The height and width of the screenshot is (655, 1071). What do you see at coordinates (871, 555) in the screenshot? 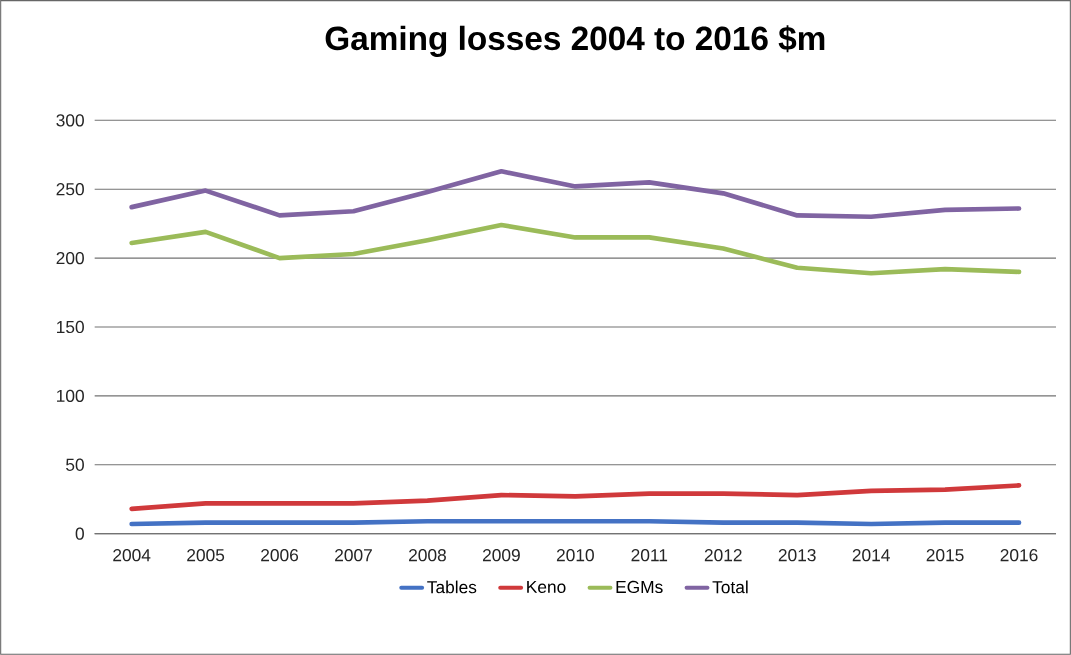
I see `x-tick-label: 2014` at bounding box center [871, 555].